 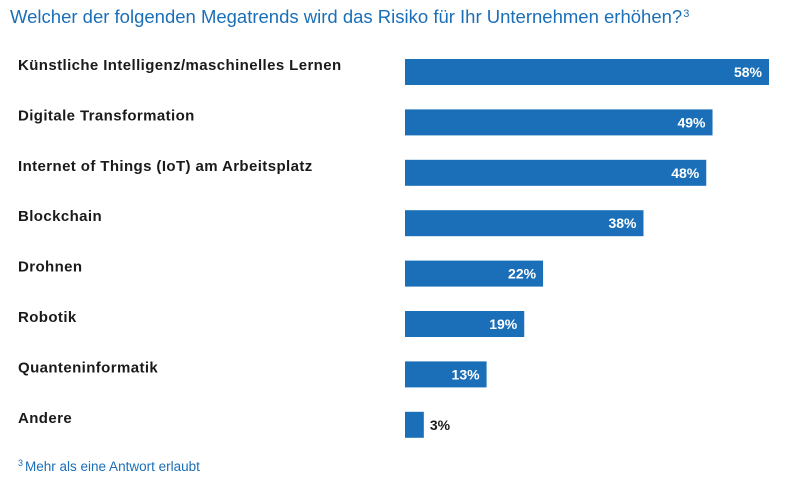 I want to click on footnote: 3 Mehr als eine Antwort erlaubt, so click(x=109, y=466).